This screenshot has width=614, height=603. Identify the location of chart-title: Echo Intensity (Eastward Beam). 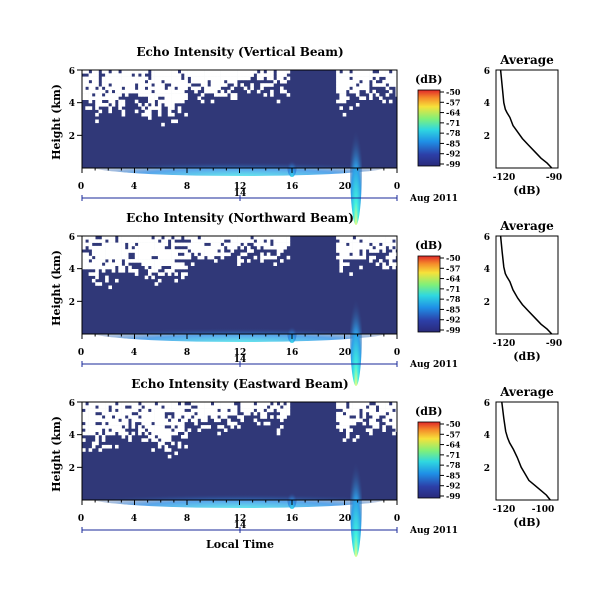
(239, 384).